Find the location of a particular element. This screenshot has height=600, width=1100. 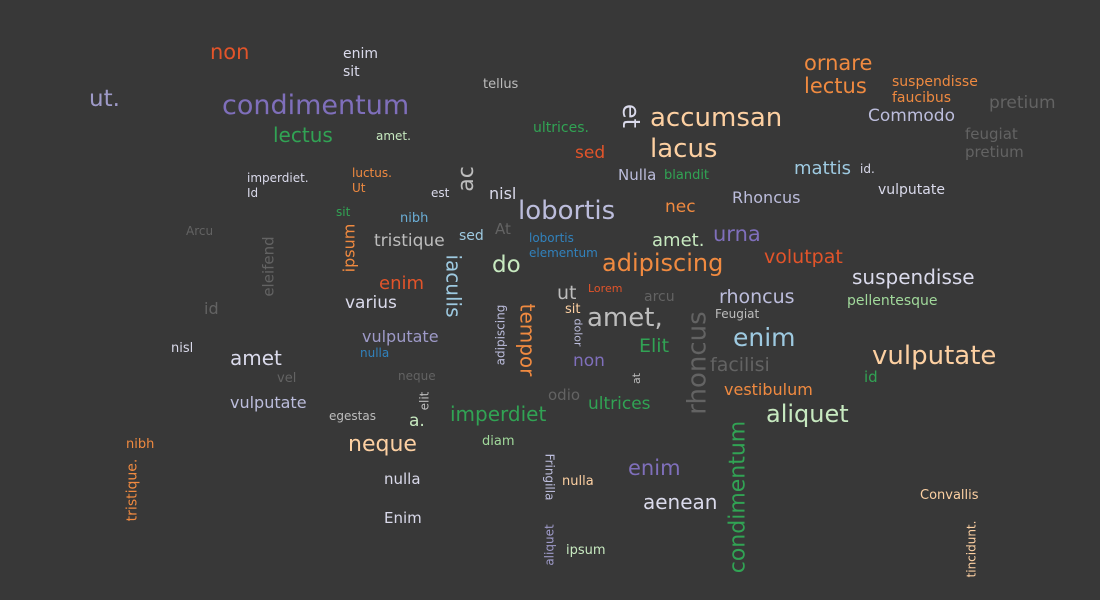

cloud-word: diam is located at coordinates (498, 441).